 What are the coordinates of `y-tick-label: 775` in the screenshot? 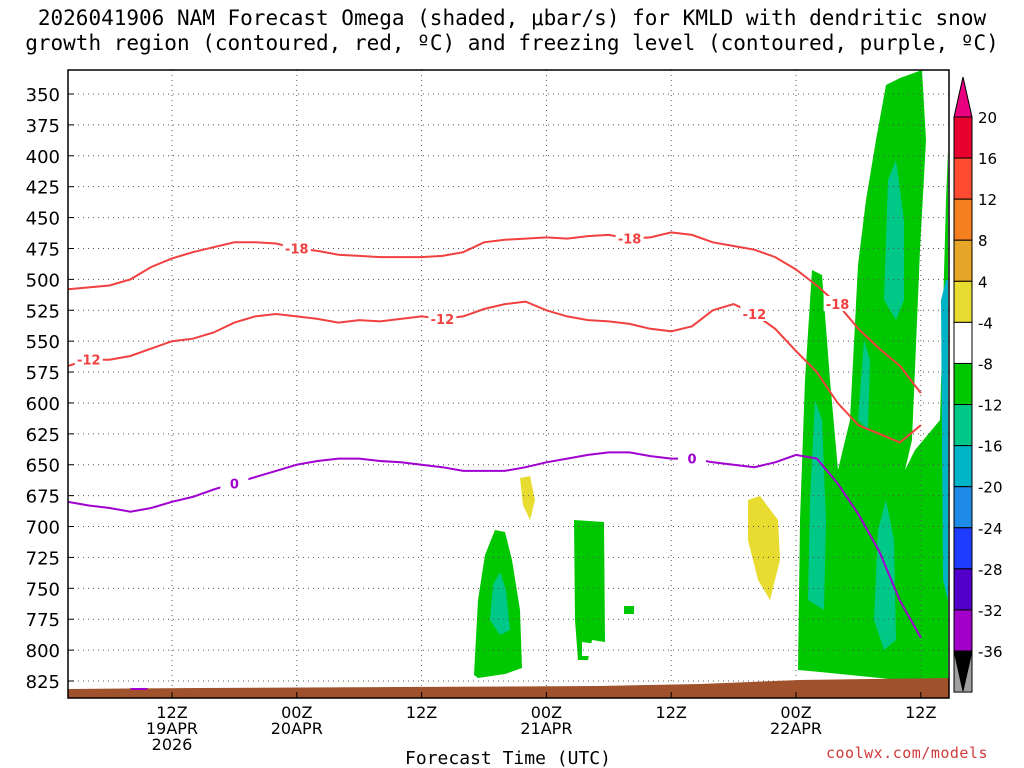 It's located at (43, 620).